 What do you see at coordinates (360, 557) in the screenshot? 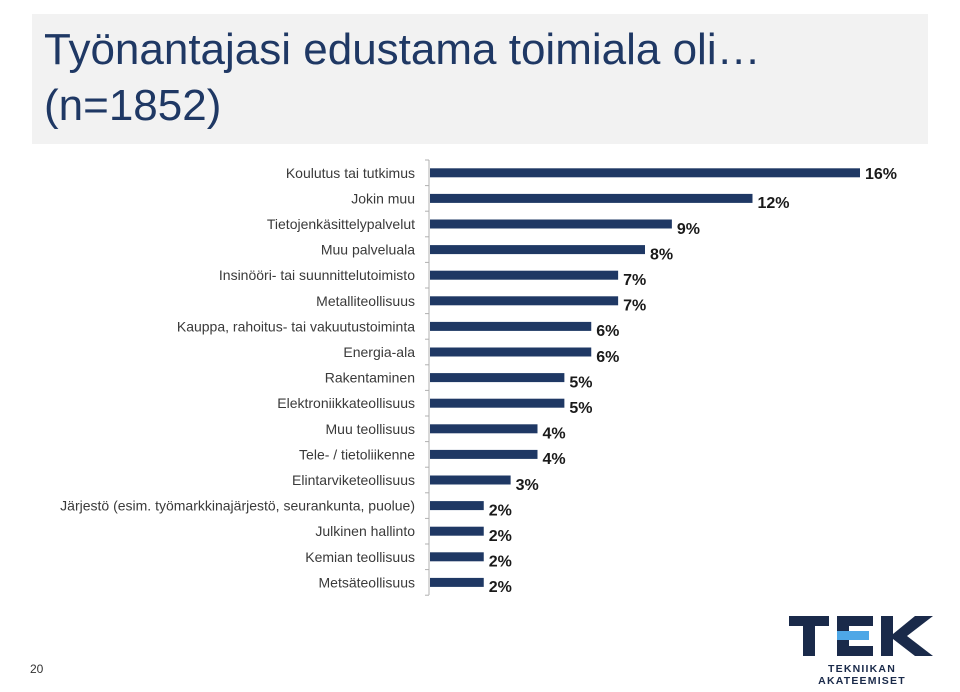
I see `category-label: Kemian teollisuus` at bounding box center [360, 557].